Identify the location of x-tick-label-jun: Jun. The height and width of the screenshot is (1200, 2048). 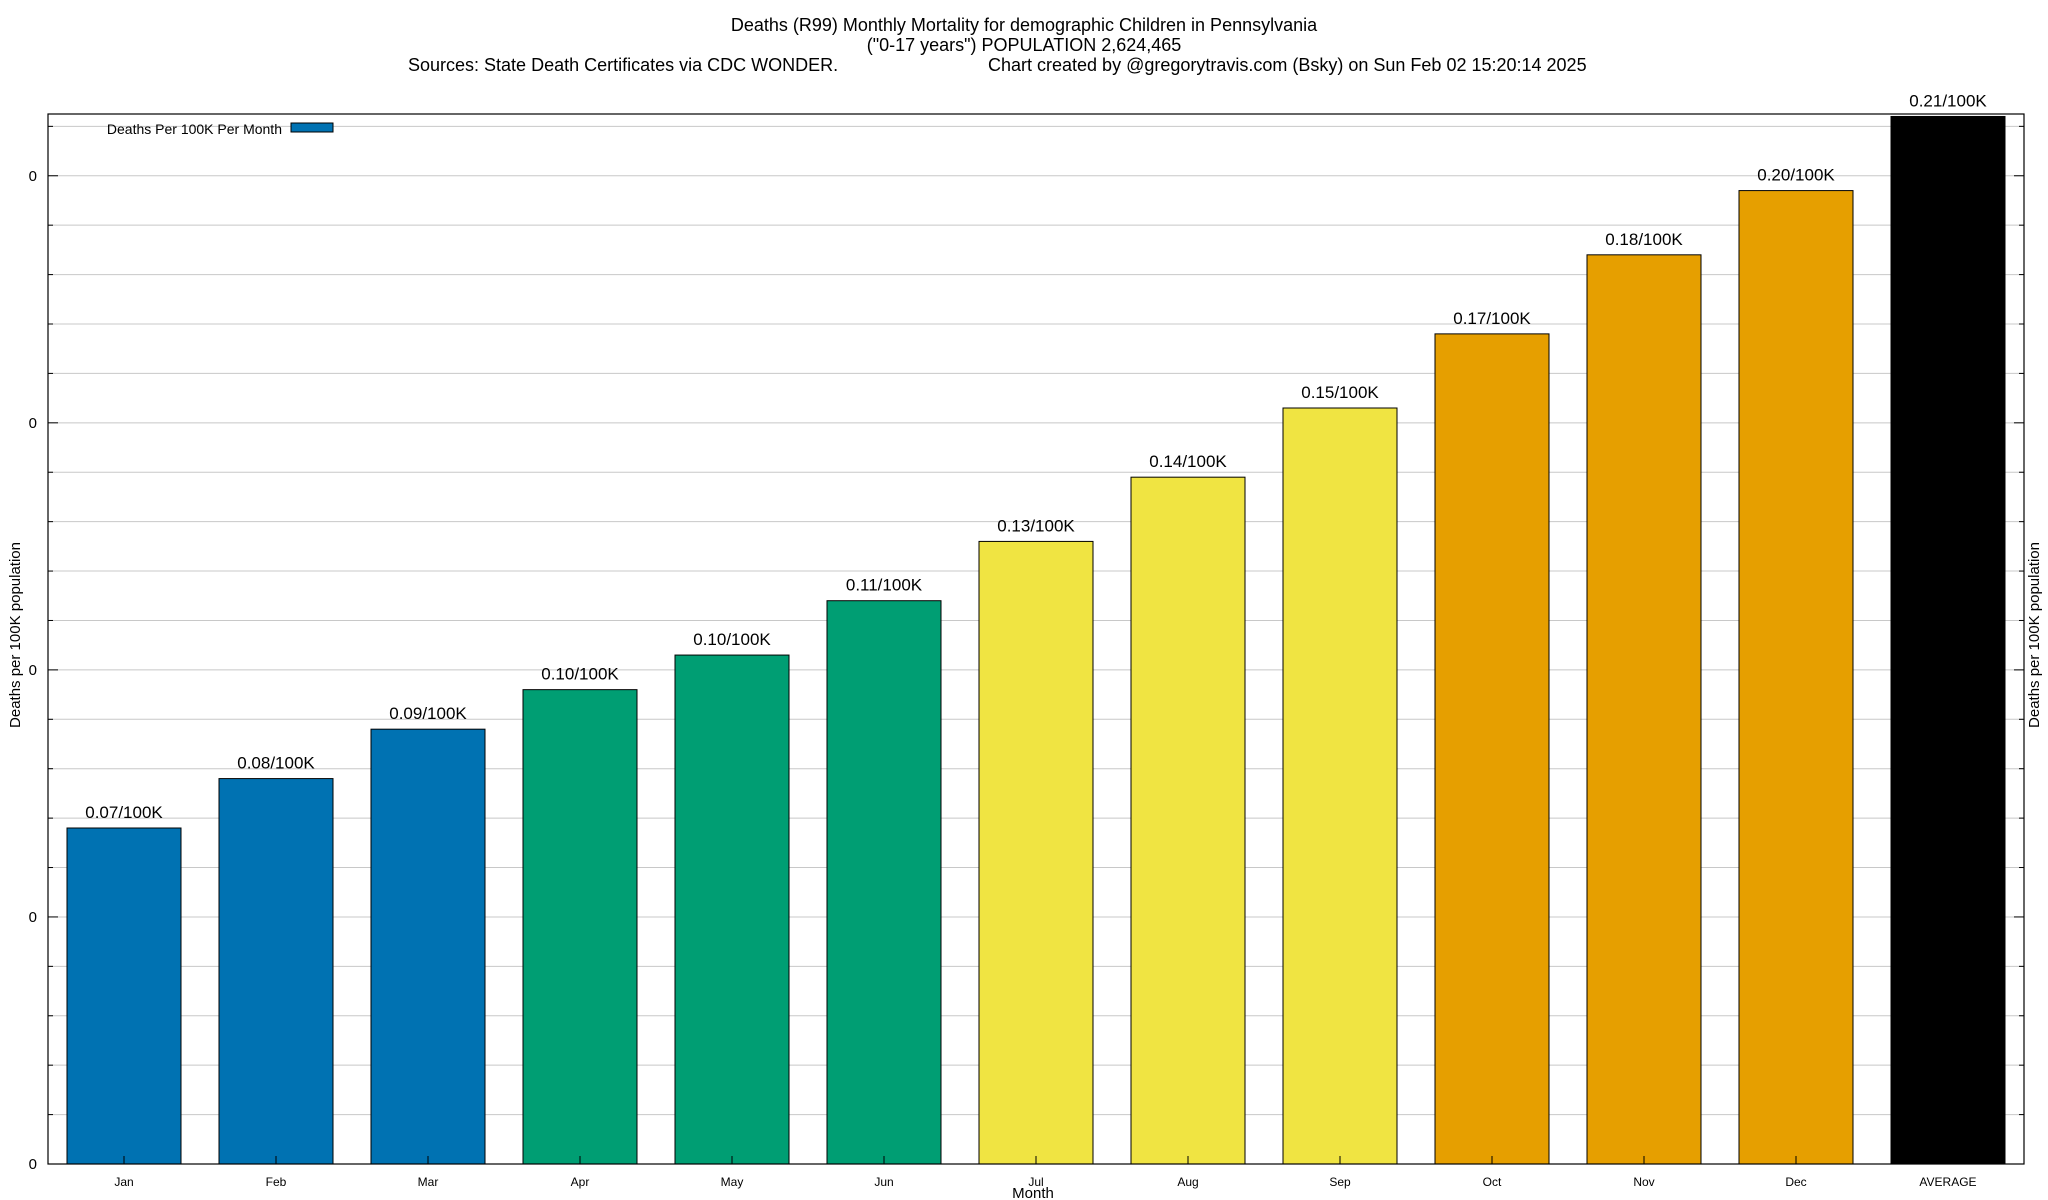
(883, 1182).